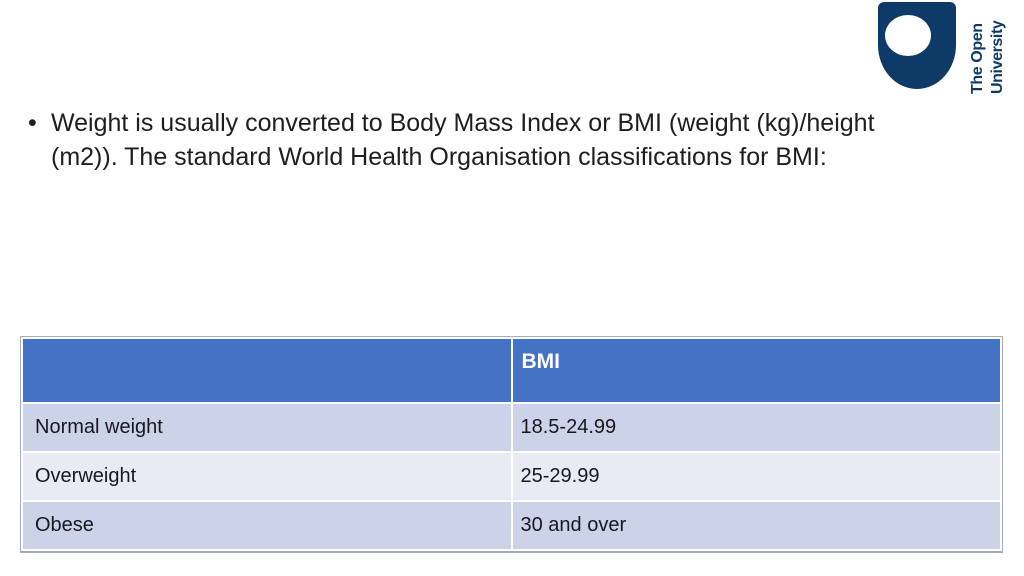  I want to click on table-row-label: Overweight, so click(267, 476).